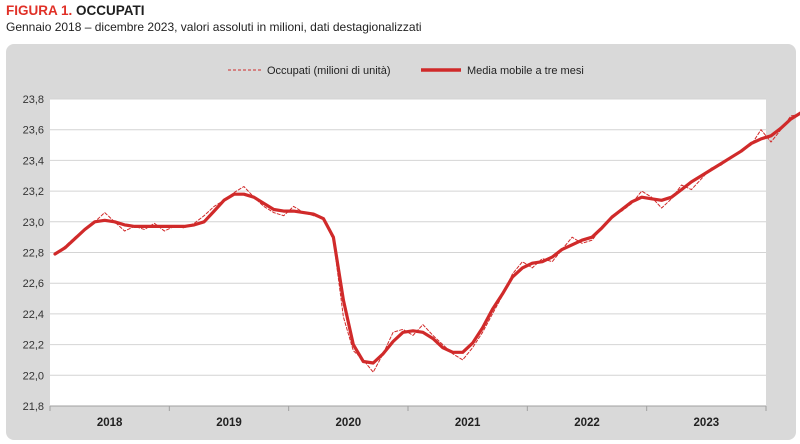  Describe the element at coordinates (33, 100) in the screenshot. I see `y-tick-label: 23,8` at that location.